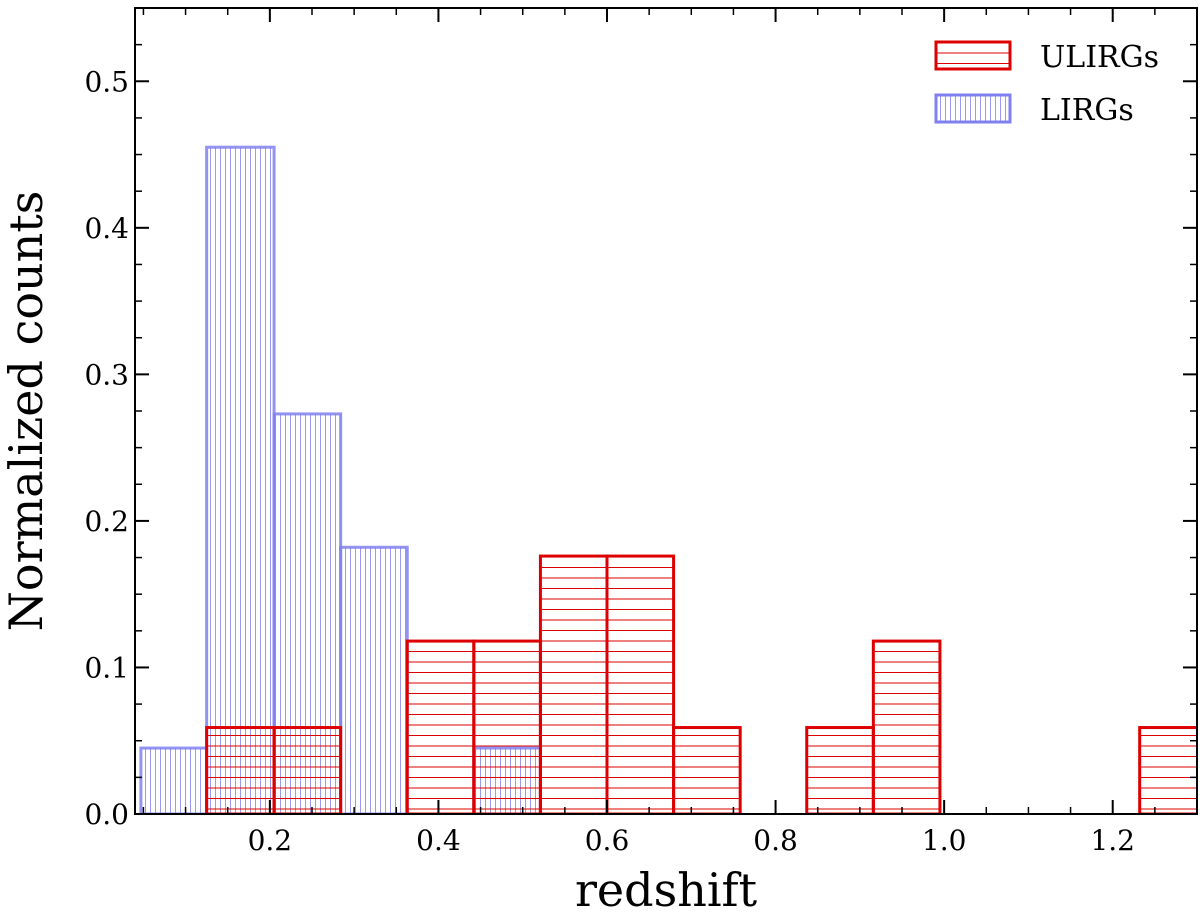  What do you see at coordinates (1112, 840) in the screenshot?
I see `x-tick-label-5: 1.2` at bounding box center [1112, 840].